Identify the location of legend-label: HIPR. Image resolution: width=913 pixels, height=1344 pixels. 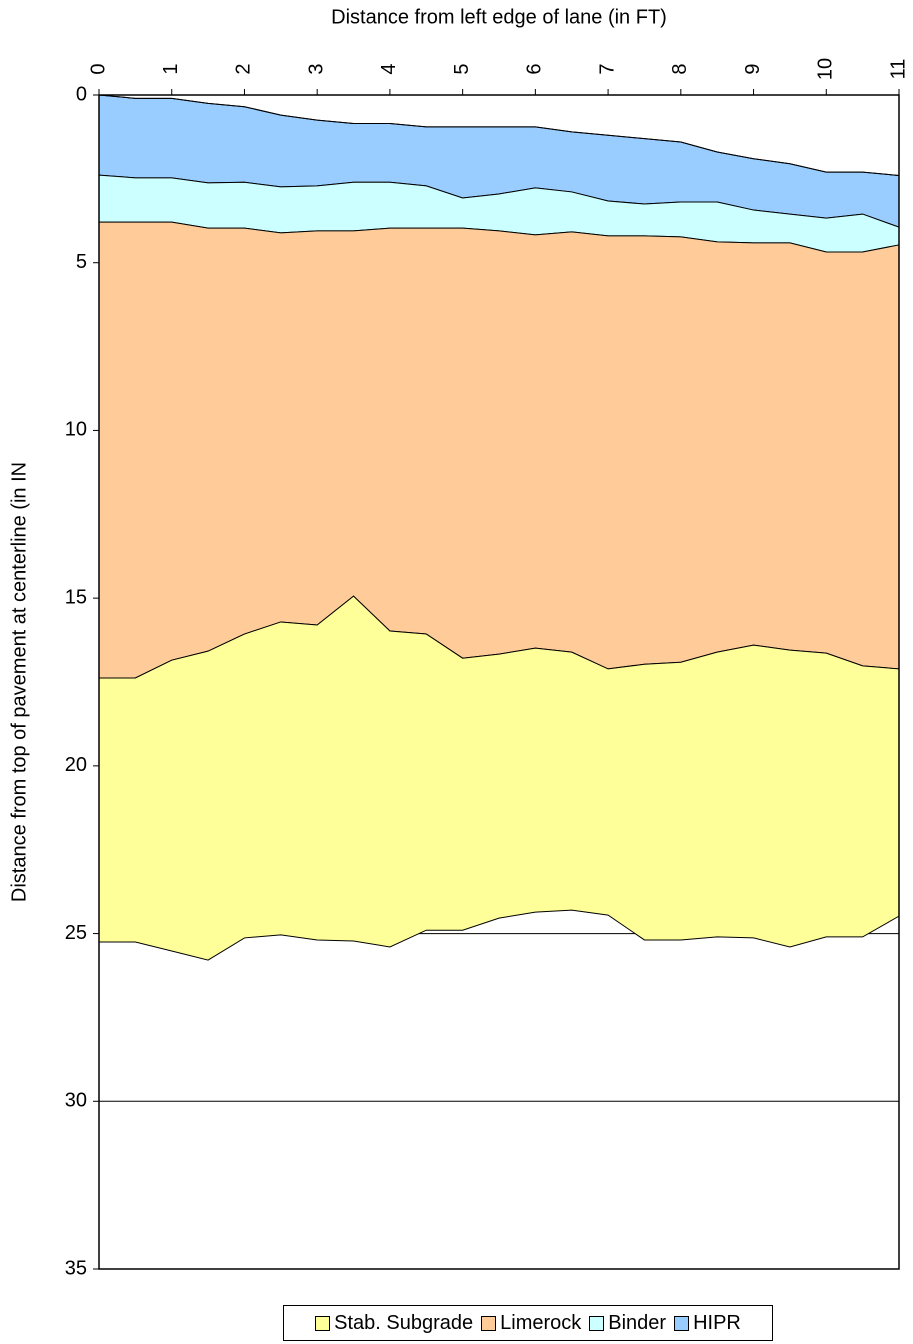
(717, 1322).